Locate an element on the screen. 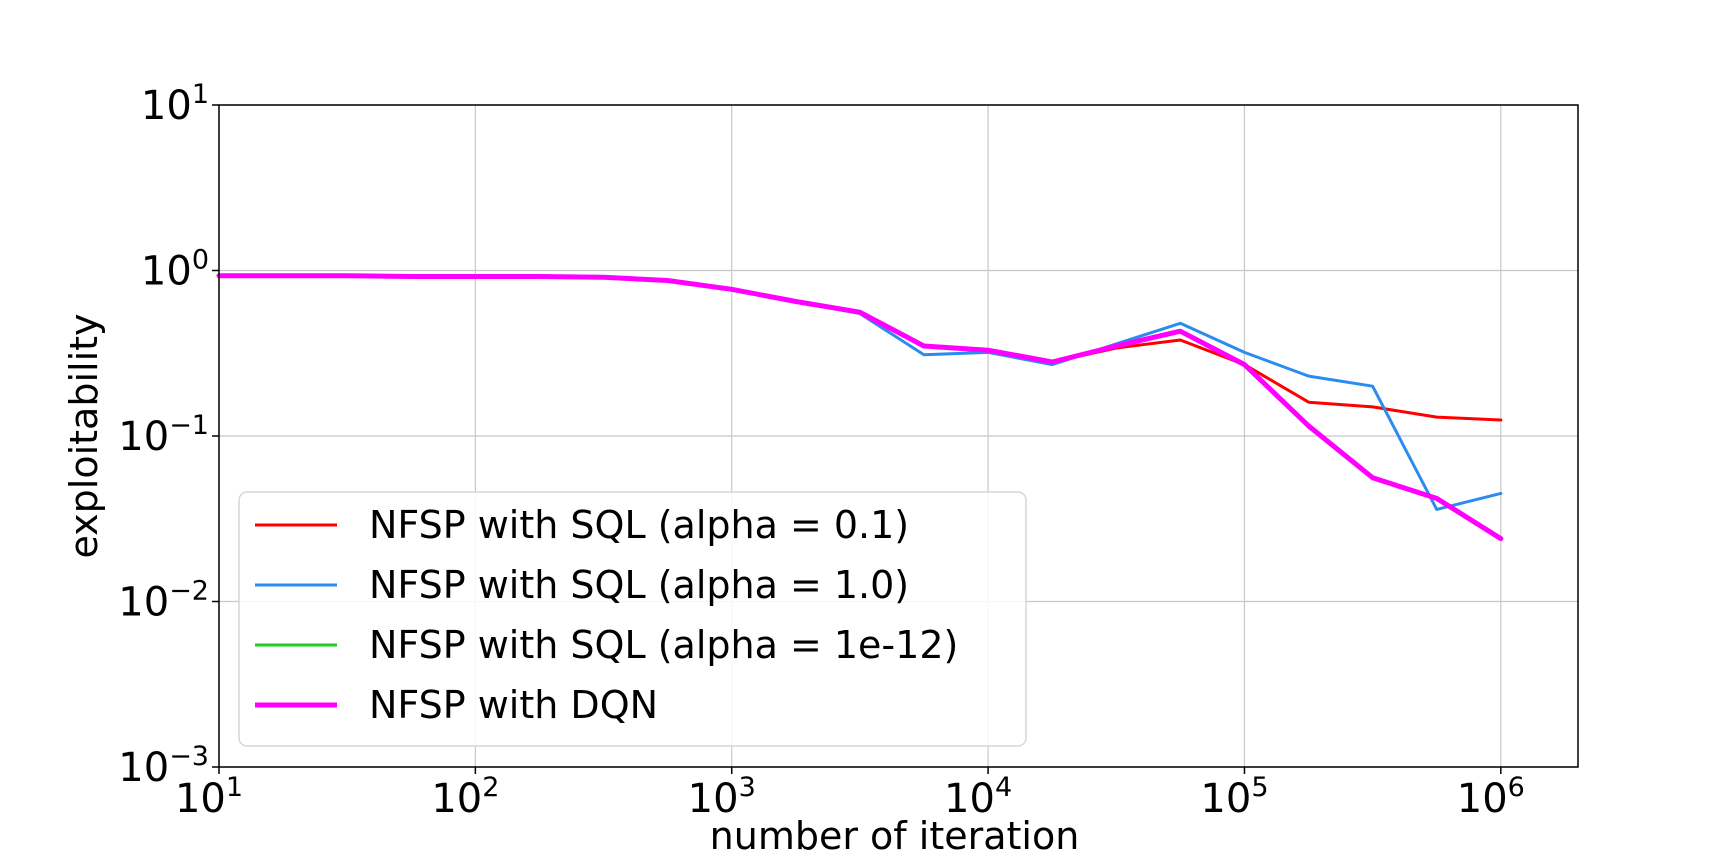 The height and width of the screenshot is (864, 1728). legend-box is located at coordinates (632, 619).